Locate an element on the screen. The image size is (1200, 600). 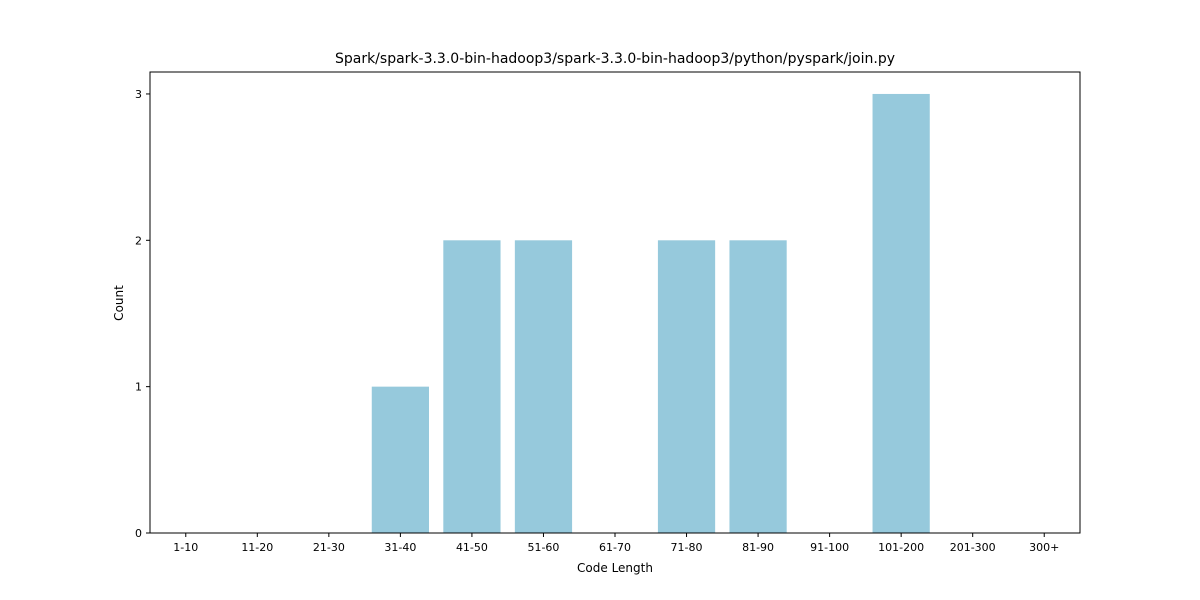
y-axis-label: Count is located at coordinates (119, 303).